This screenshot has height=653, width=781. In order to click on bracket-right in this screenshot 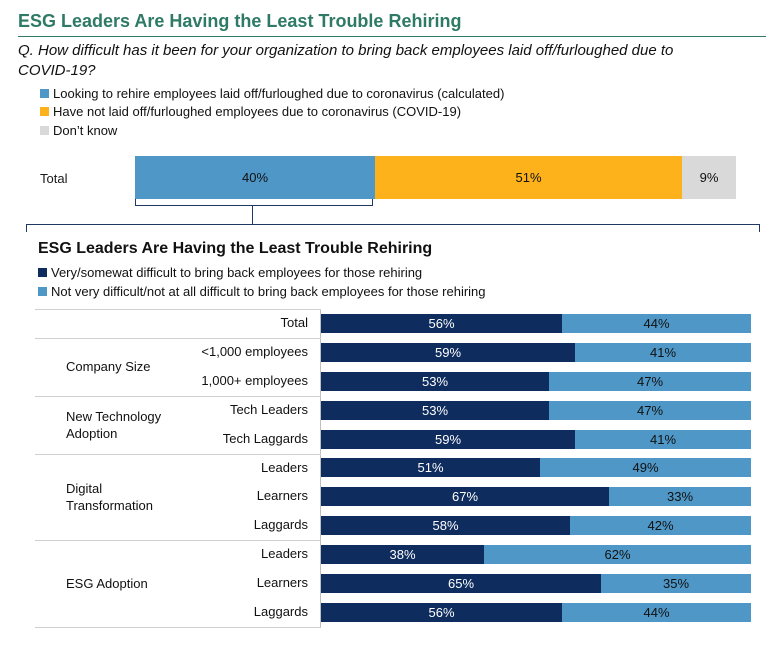, I will do `click(372, 202)`.